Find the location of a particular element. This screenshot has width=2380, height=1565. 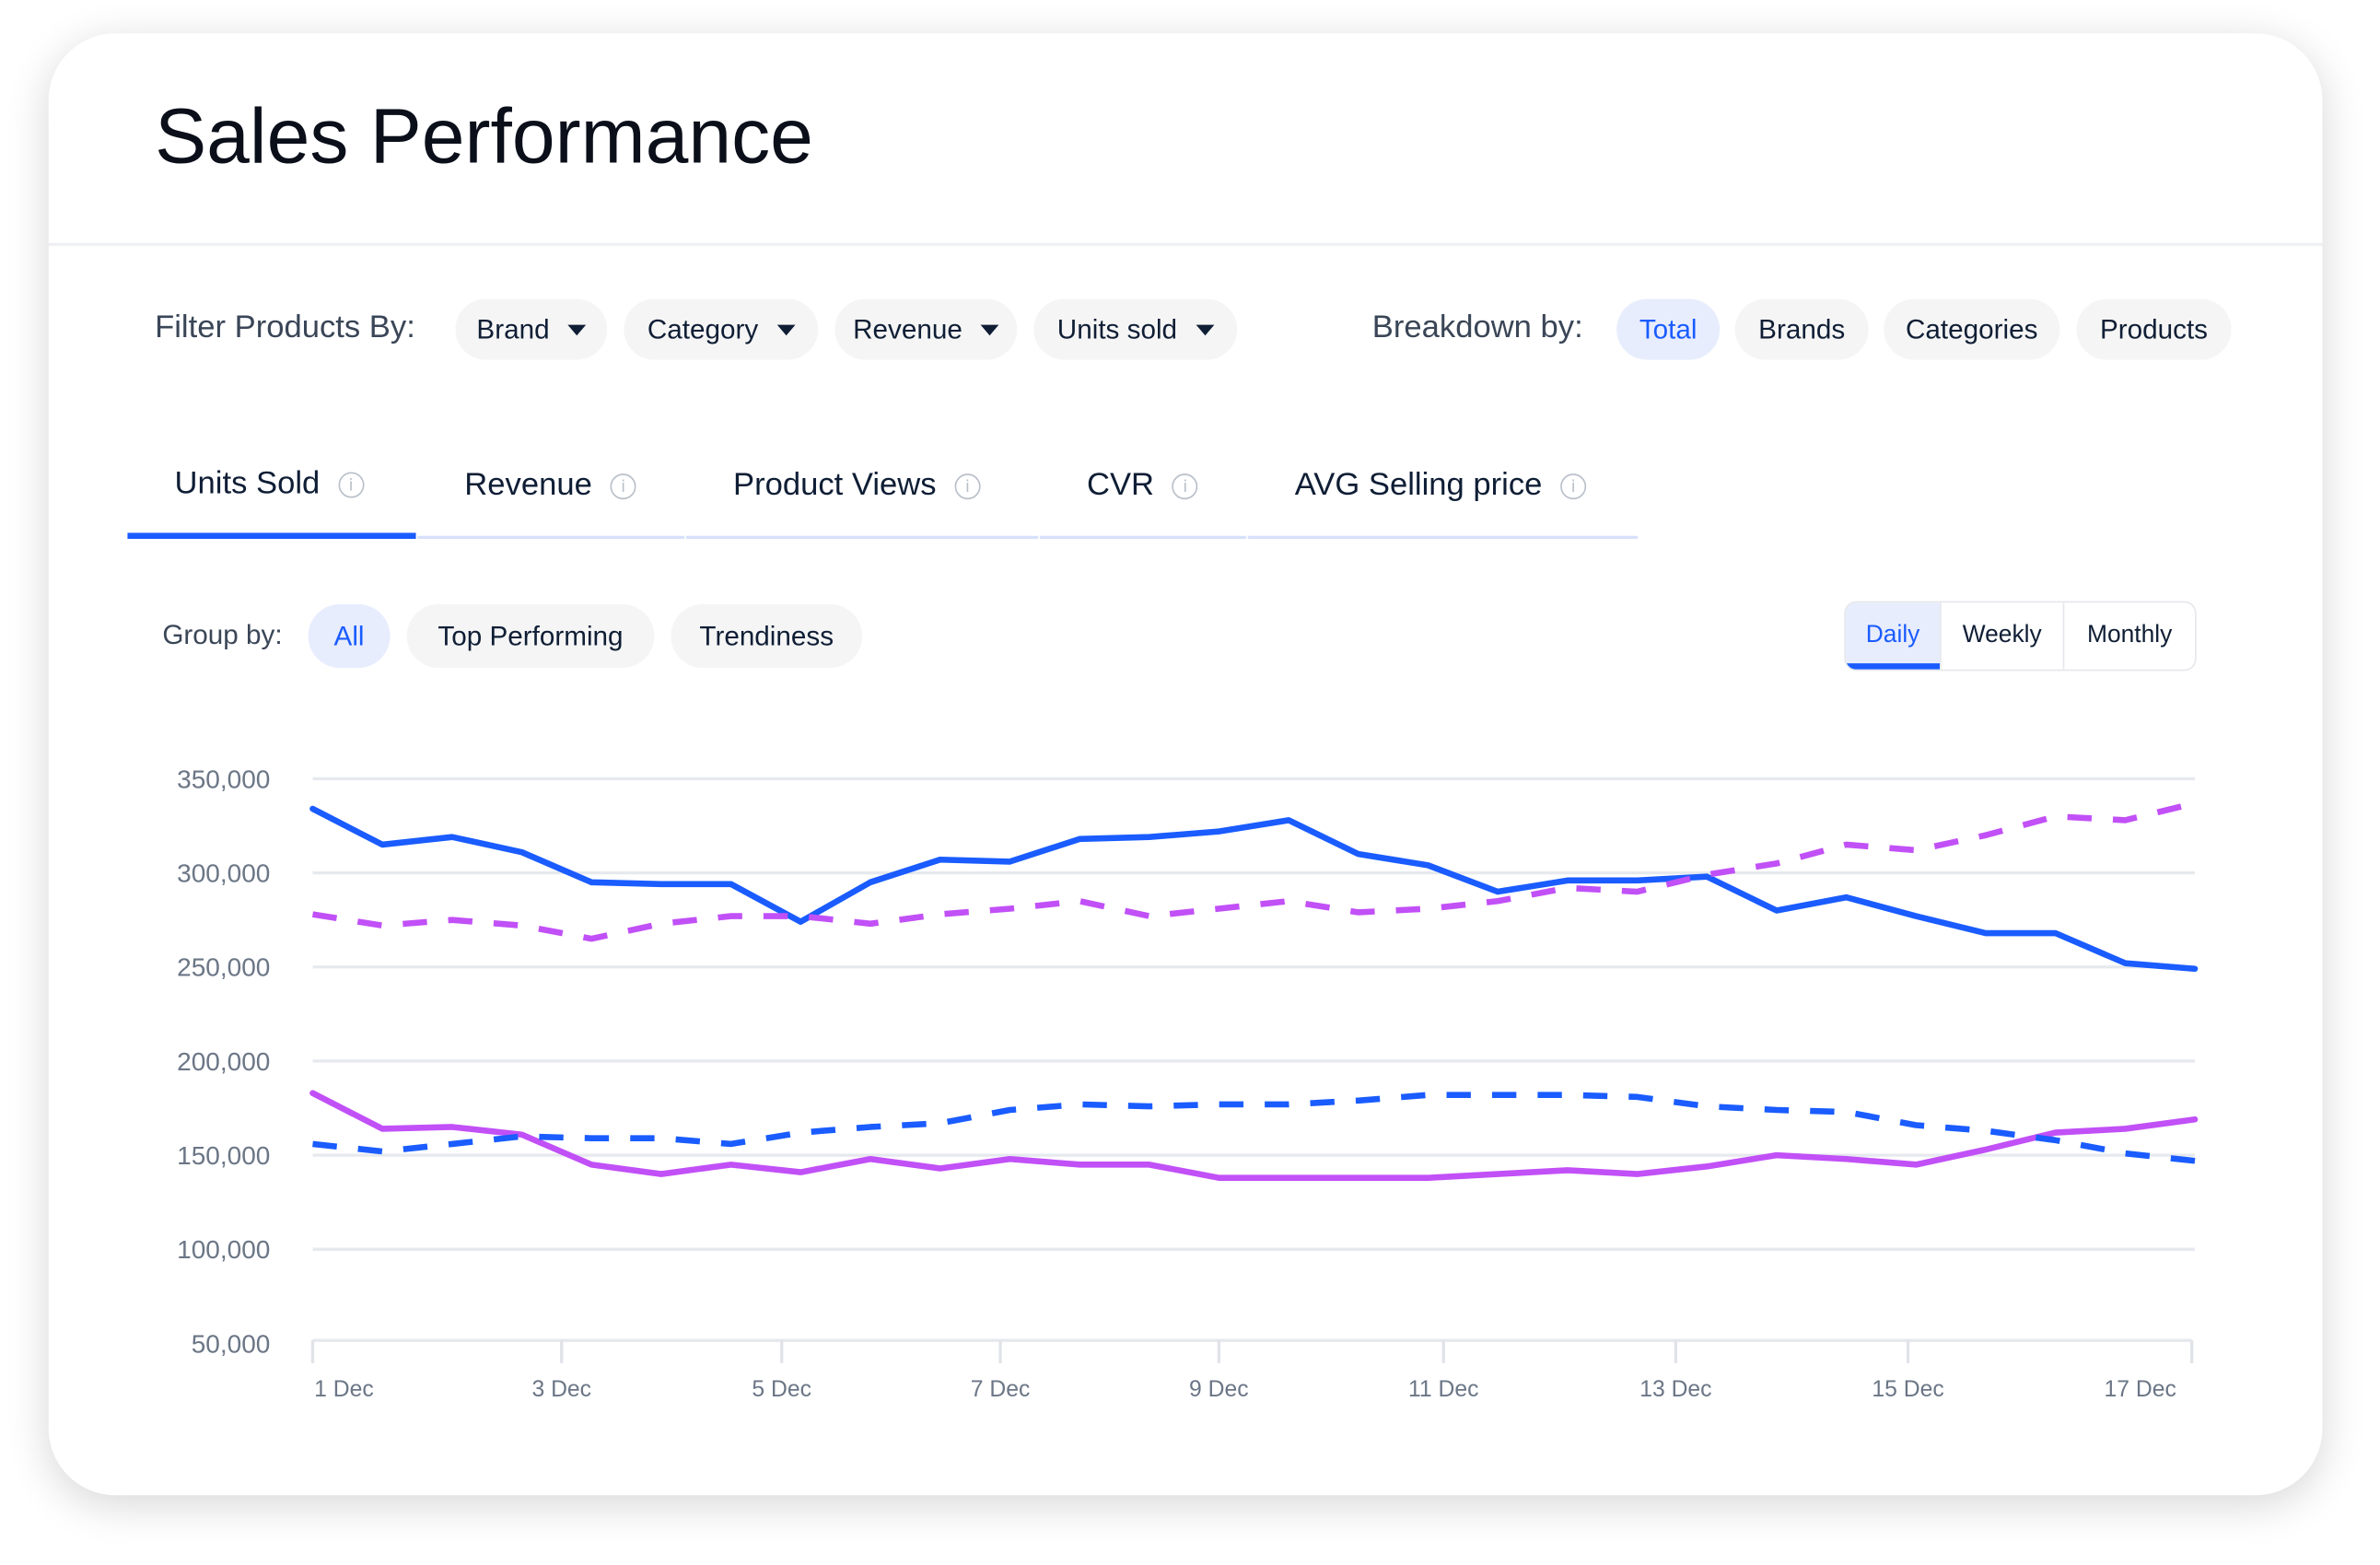

breakdown-brands: Brands is located at coordinates (1801, 329).